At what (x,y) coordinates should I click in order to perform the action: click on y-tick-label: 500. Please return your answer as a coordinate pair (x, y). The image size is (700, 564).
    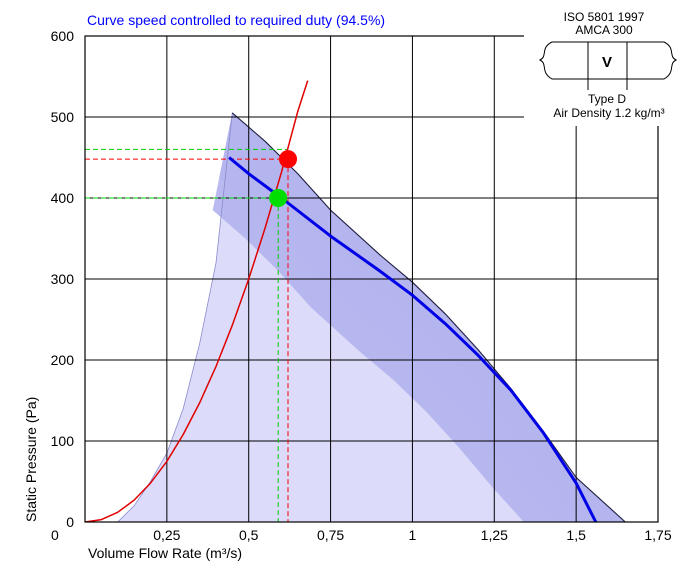
    Looking at the image, I should click on (63, 117).